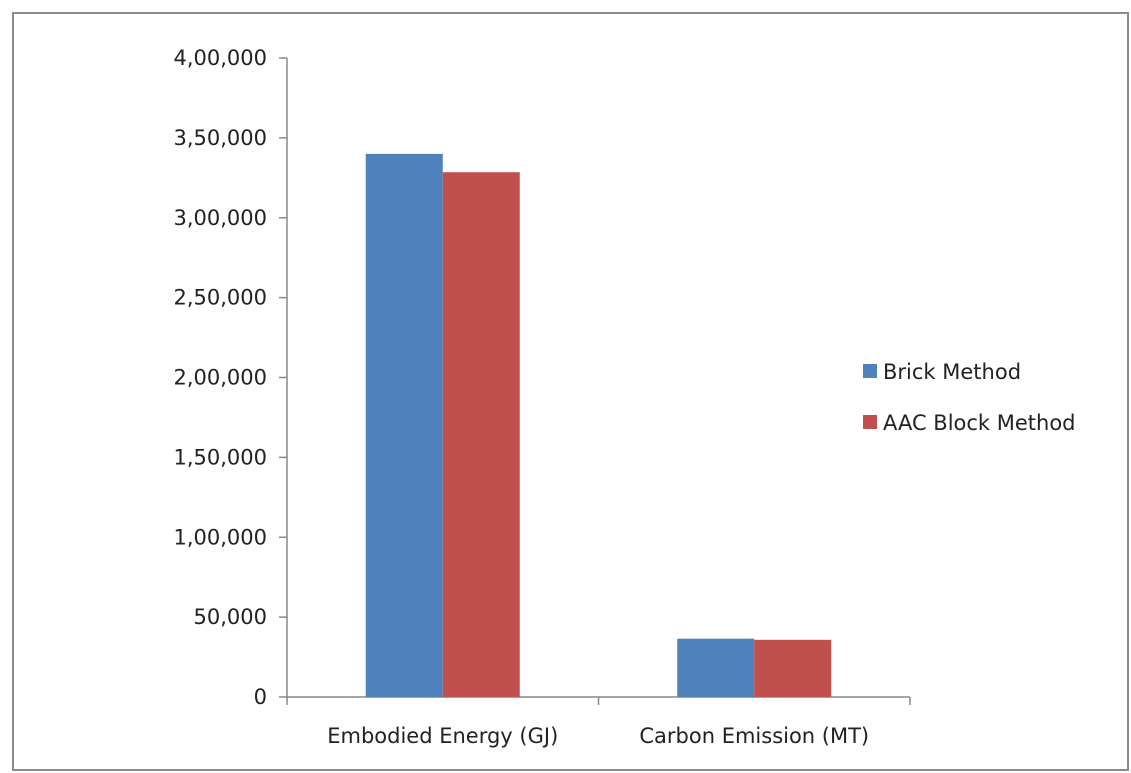  Describe the element at coordinates (952, 372) in the screenshot. I see `legend-label: Brick Method` at that location.